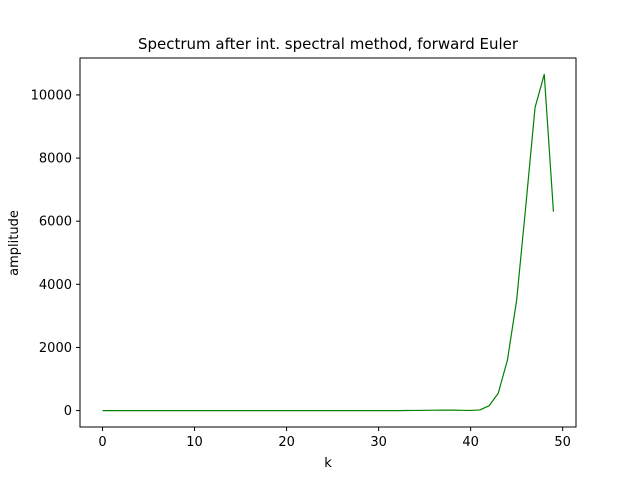 This screenshot has width=640, height=480. I want to click on x-tick-label: 40, so click(470, 442).